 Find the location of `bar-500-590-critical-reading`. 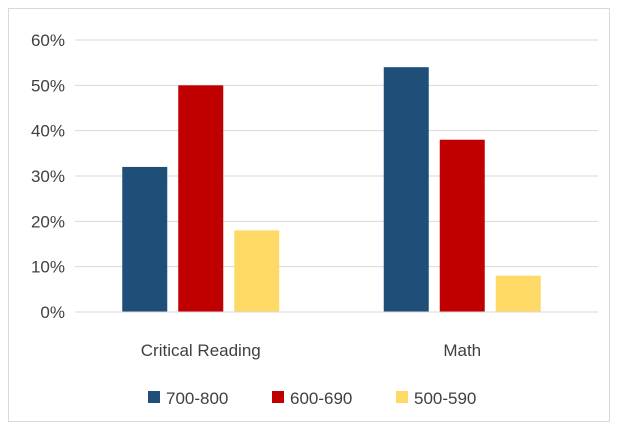

bar-500-590-critical-reading is located at coordinates (257, 271).